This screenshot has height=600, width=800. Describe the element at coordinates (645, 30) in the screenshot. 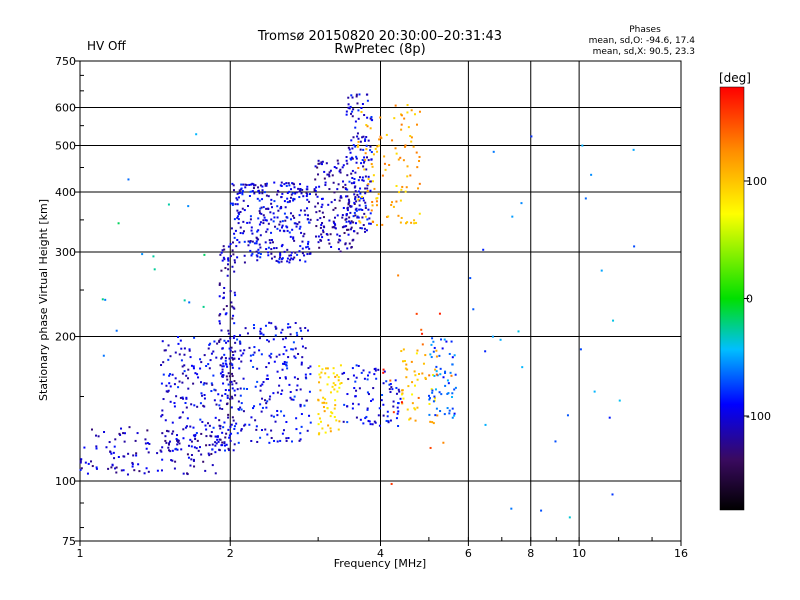

I see `phases-heading: Phases` at that location.